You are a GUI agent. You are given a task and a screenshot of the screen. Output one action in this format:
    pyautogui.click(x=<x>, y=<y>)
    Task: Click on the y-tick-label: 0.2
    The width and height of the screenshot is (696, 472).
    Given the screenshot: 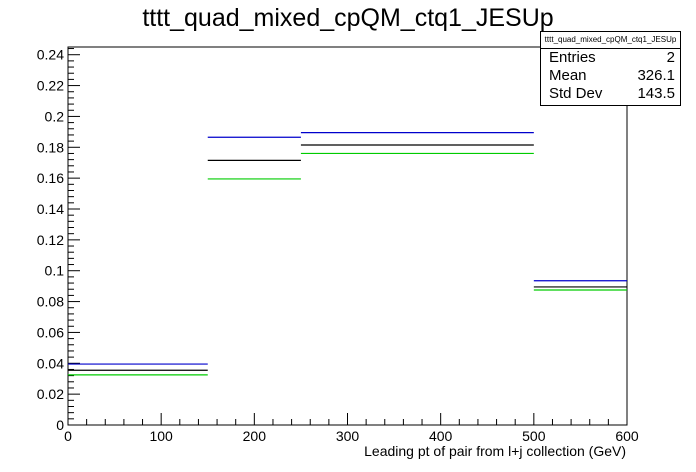 What is the action you would take?
    pyautogui.click(x=55, y=116)
    